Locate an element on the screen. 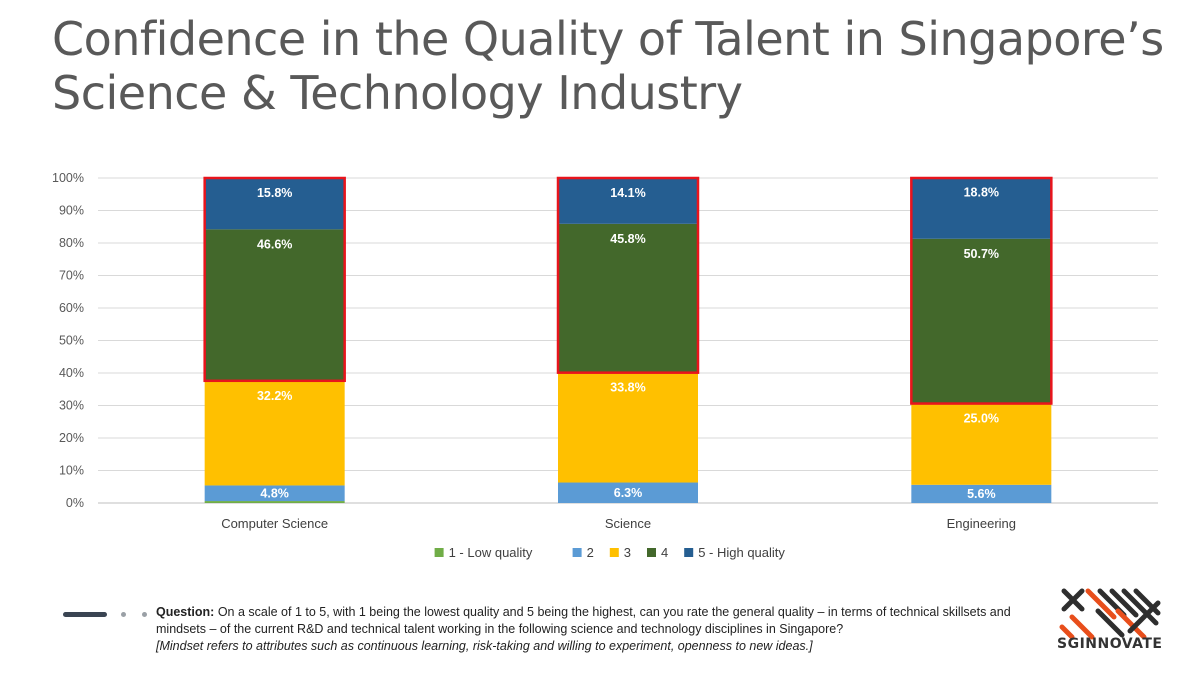 The height and width of the screenshot is (673, 1200). x-category-label: Science is located at coordinates (628, 523).